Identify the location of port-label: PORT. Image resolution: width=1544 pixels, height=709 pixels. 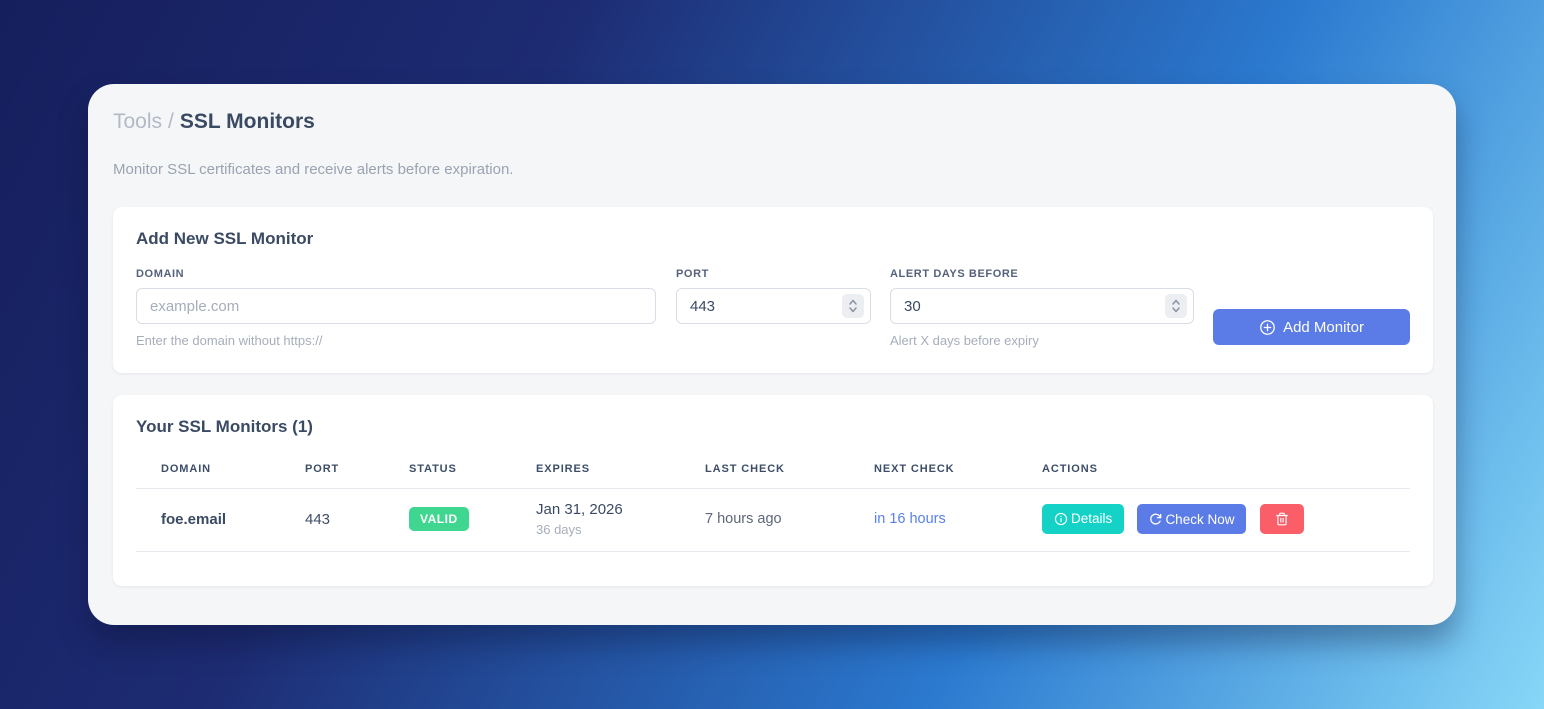
(692, 274).